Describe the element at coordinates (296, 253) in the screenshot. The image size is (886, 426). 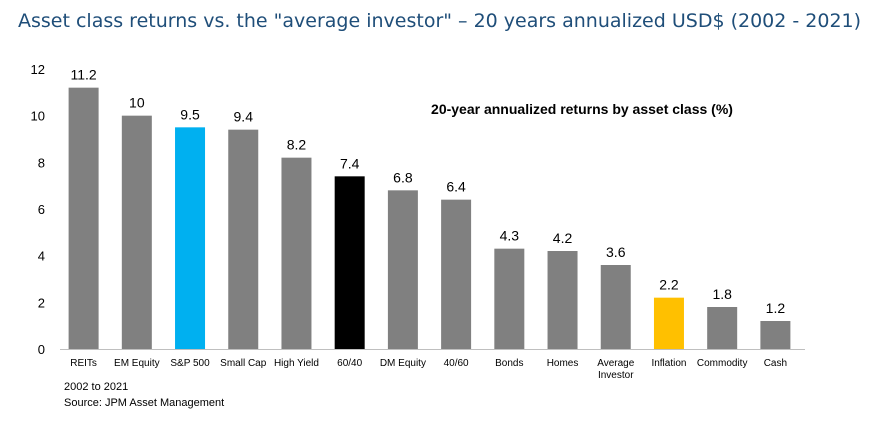
I see `bar-high-yield` at that location.